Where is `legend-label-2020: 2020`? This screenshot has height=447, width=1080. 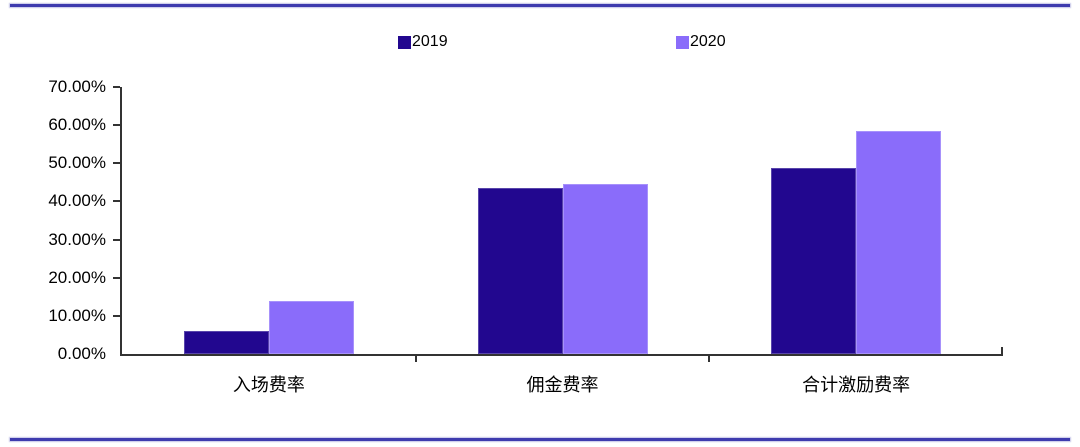
legend-label-2020: 2020 is located at coordinates (708, 41).